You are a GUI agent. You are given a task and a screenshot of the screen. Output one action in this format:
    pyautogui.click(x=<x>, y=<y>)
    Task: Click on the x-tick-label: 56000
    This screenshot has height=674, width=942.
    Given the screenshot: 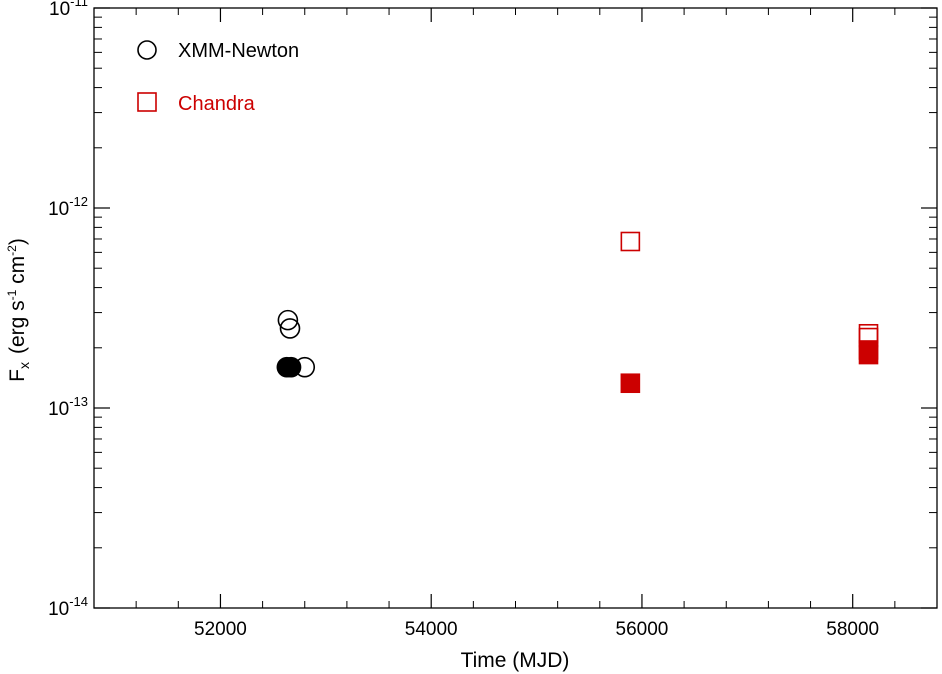 What is the action you would take?
    pyautogui.click(x=642, y=629)
    